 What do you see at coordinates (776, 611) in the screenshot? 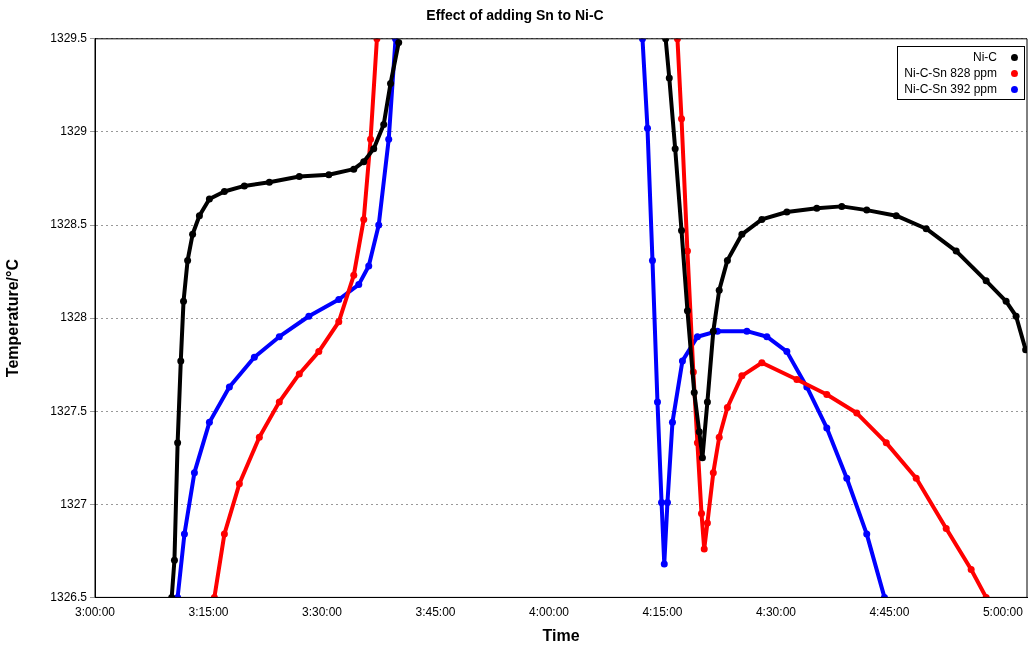
I see `x-tick-label: 4:30:00` at bounding box center [776, 611].